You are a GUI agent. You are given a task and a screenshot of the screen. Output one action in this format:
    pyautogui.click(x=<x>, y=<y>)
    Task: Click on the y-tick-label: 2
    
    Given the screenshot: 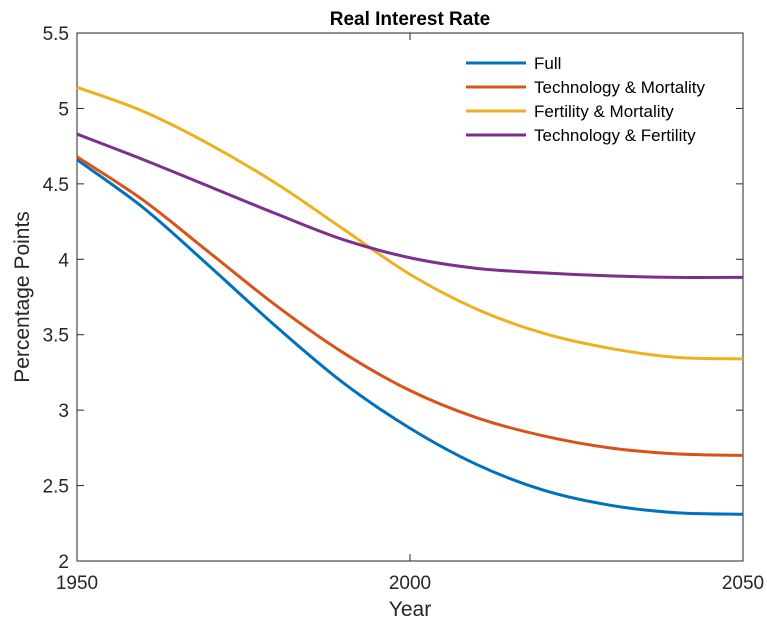 What is the action you would take?
    pyautogui.click(x=63, y=562)
    